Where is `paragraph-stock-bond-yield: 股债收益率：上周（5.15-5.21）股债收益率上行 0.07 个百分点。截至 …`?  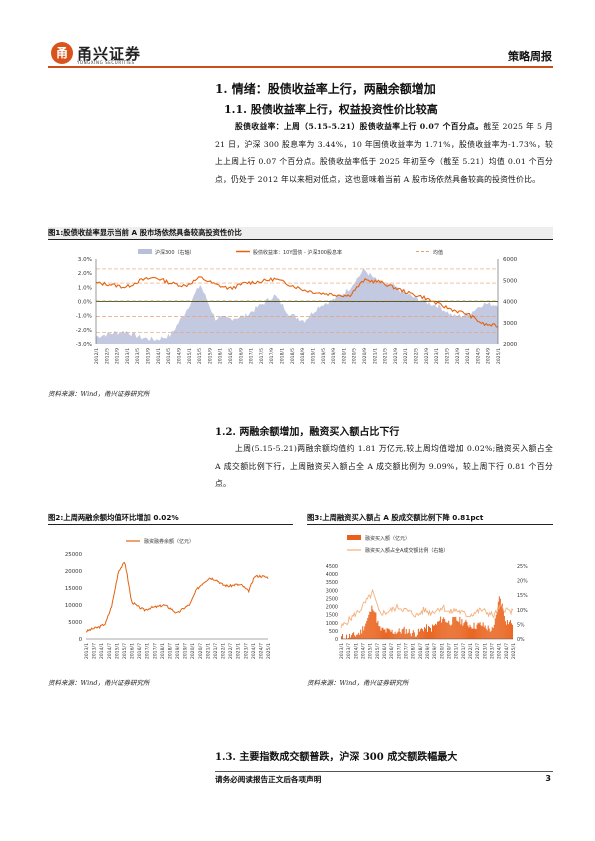
paragraph-stock-bond-yield: 股债收益率：上周（5.15-5.21）股债收益率上行 0.07 个百分点。截至 … is located at coordinates (384, 153).